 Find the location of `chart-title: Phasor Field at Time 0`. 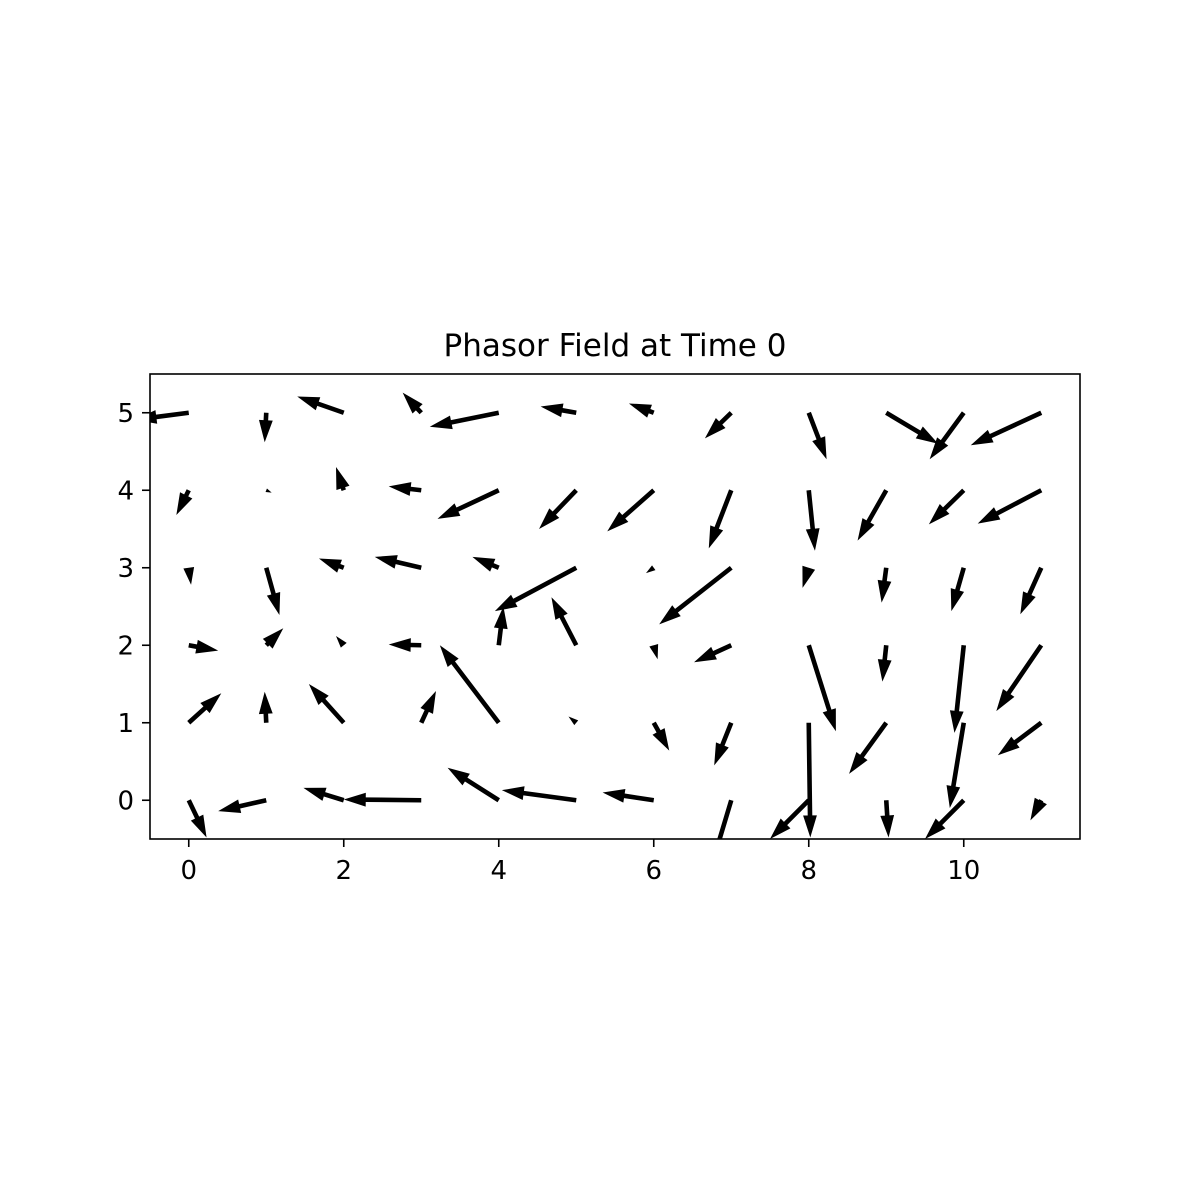

chart-title: Phasor Field at Time 0 is located at coordinates (615, 346).